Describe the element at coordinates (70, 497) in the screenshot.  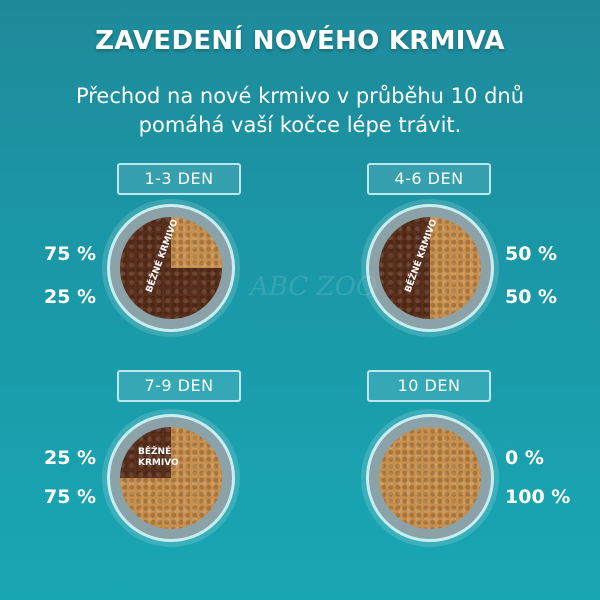
I see `new-food-percent: 75 %` at that location.